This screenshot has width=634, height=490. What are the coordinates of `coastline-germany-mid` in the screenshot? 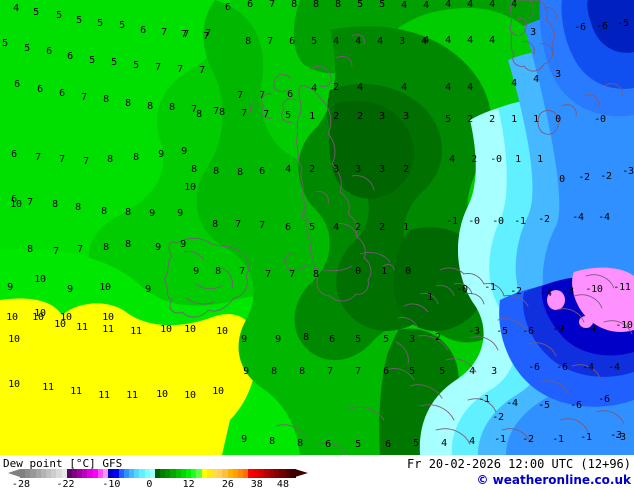 It's located at (542, 349).